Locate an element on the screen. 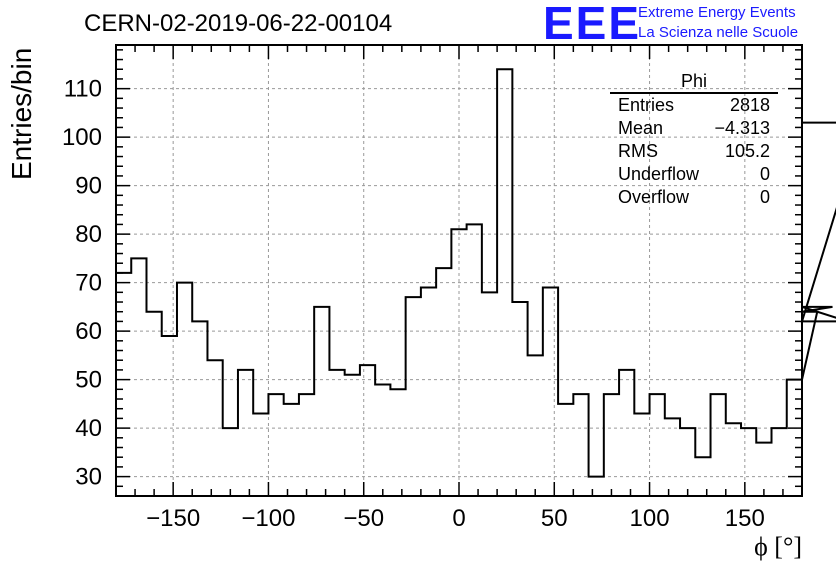 This screenshot has width=836, height=572. x-tick-label: −150 is located at coordinates (173, 518).